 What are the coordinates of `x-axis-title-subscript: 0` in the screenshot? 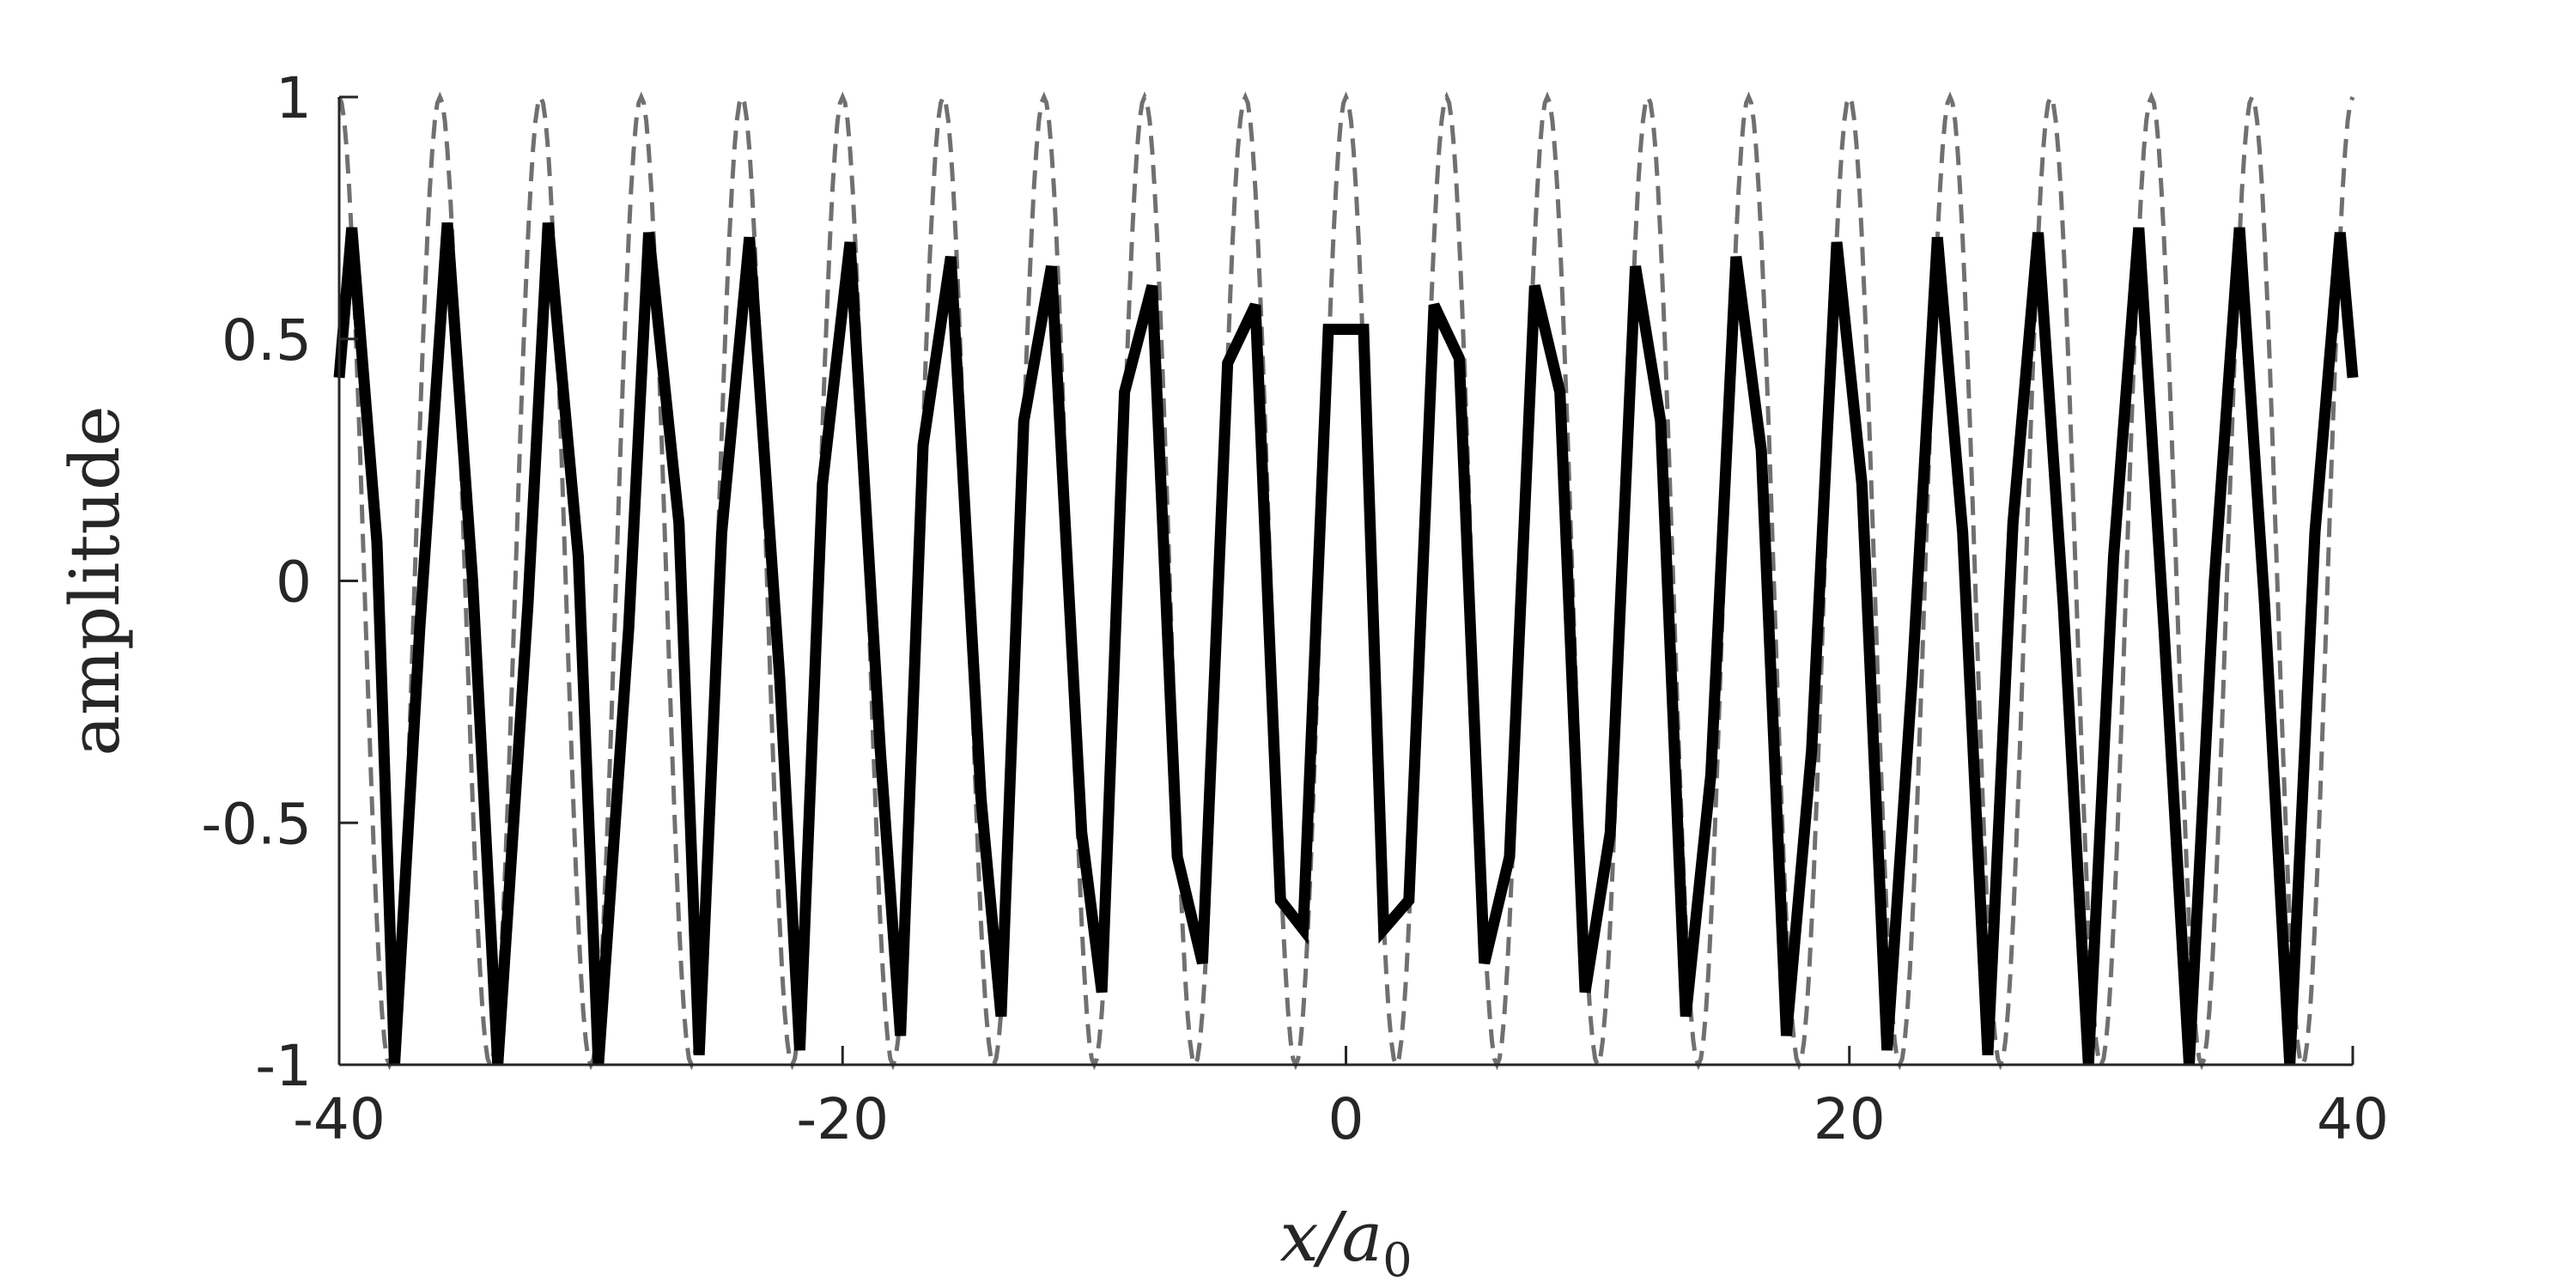 It's located at (1397, 1260).